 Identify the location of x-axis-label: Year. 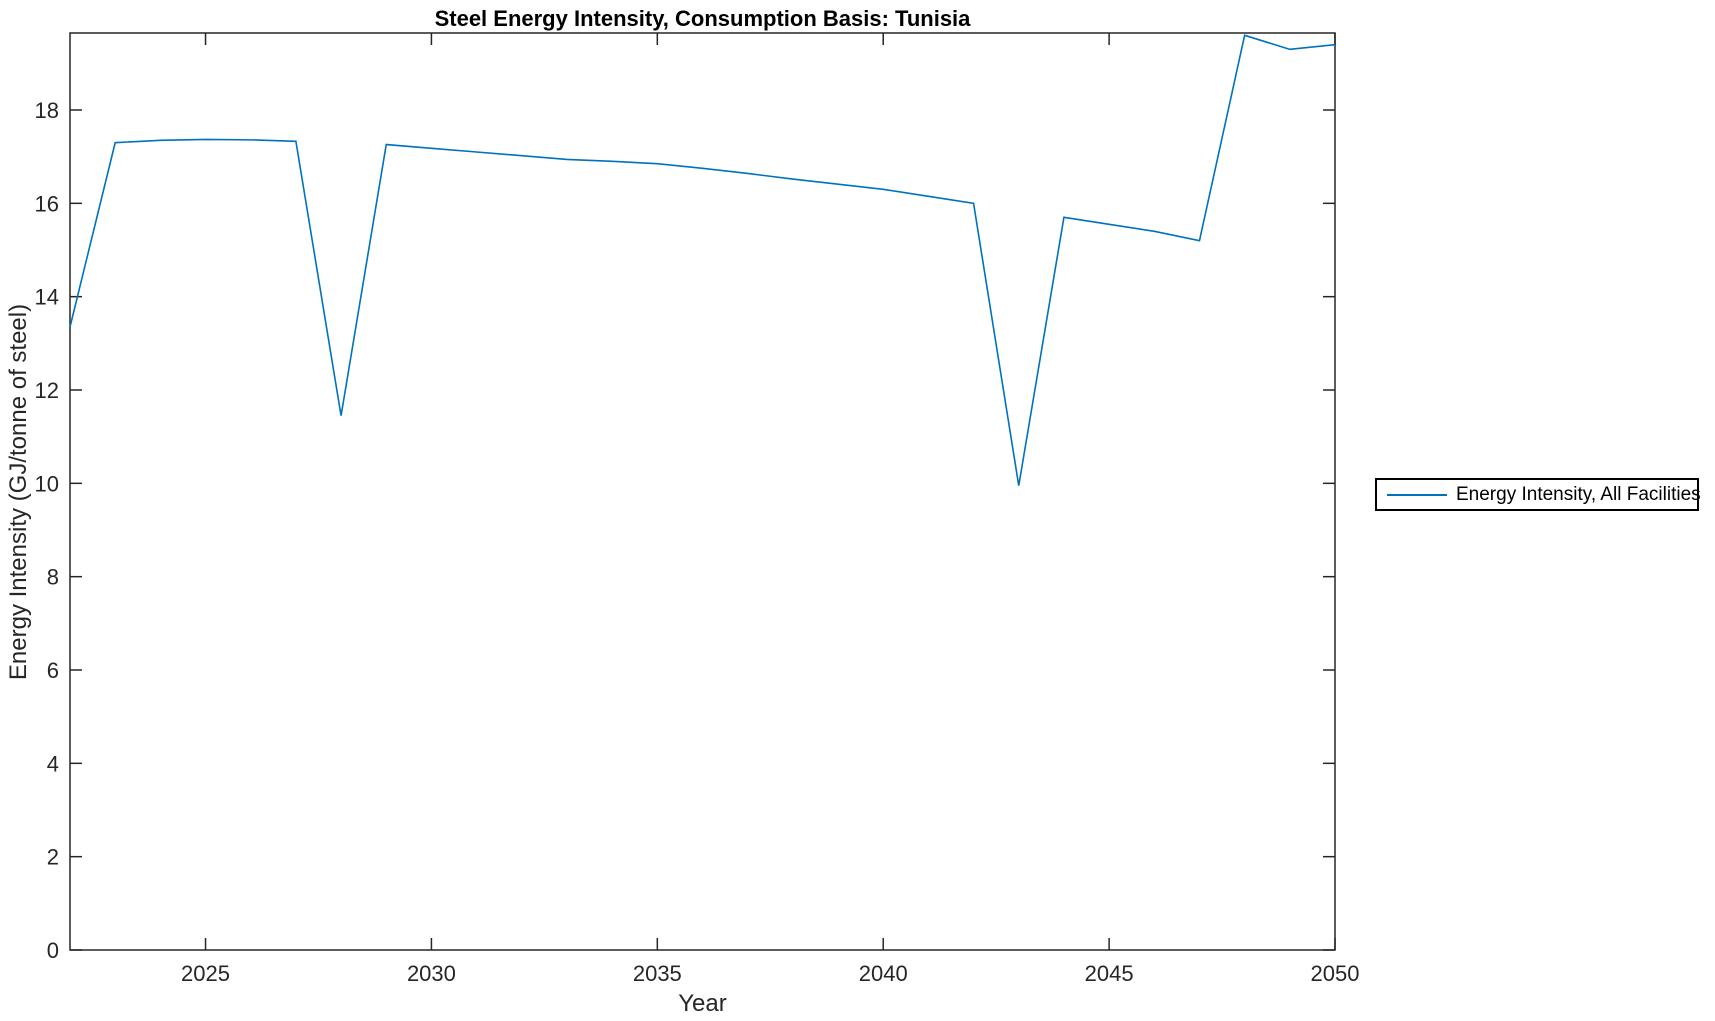
(702, 1003).